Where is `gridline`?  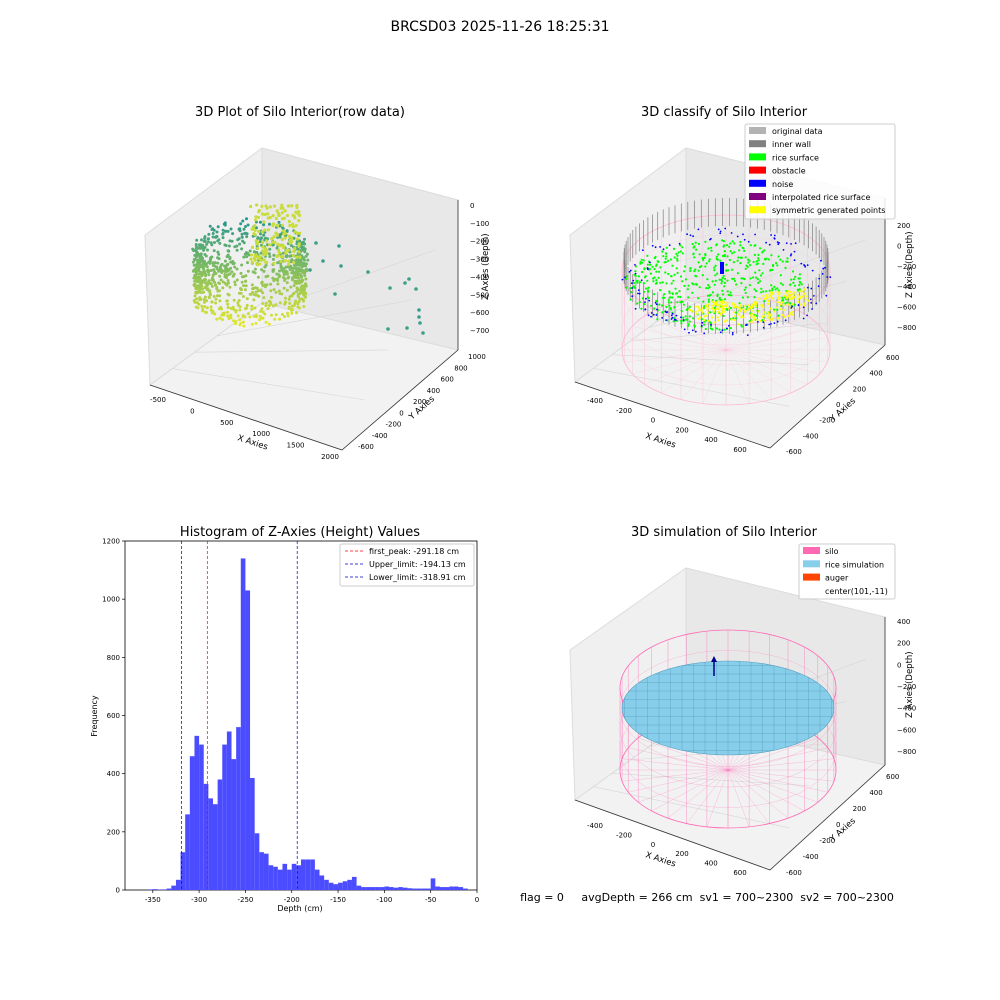
gridline is located at coordinates (314, 318).